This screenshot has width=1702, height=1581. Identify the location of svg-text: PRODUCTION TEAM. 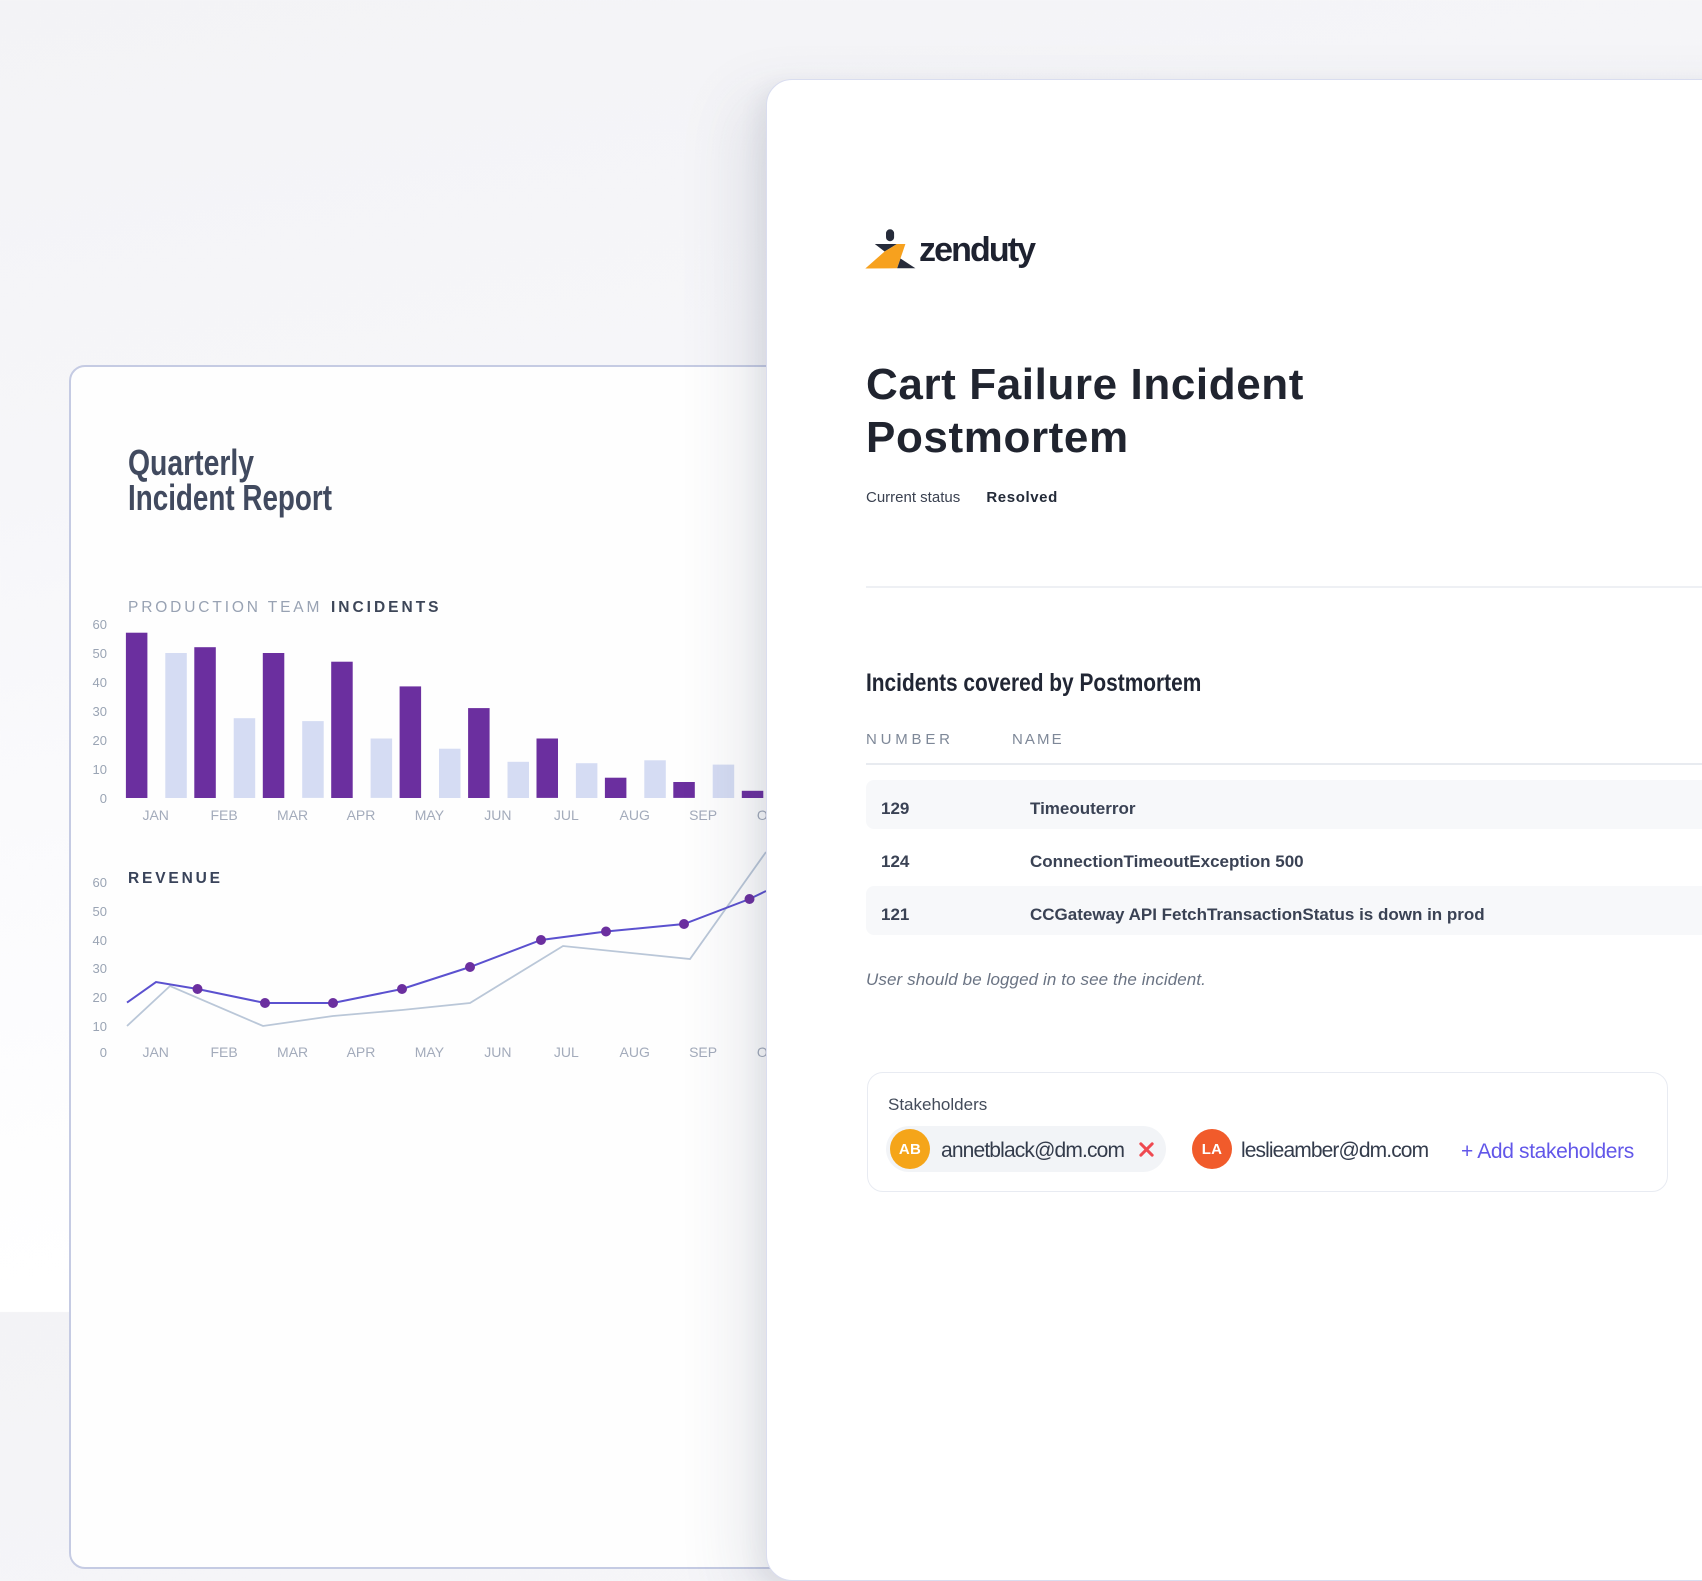
(223, 607).